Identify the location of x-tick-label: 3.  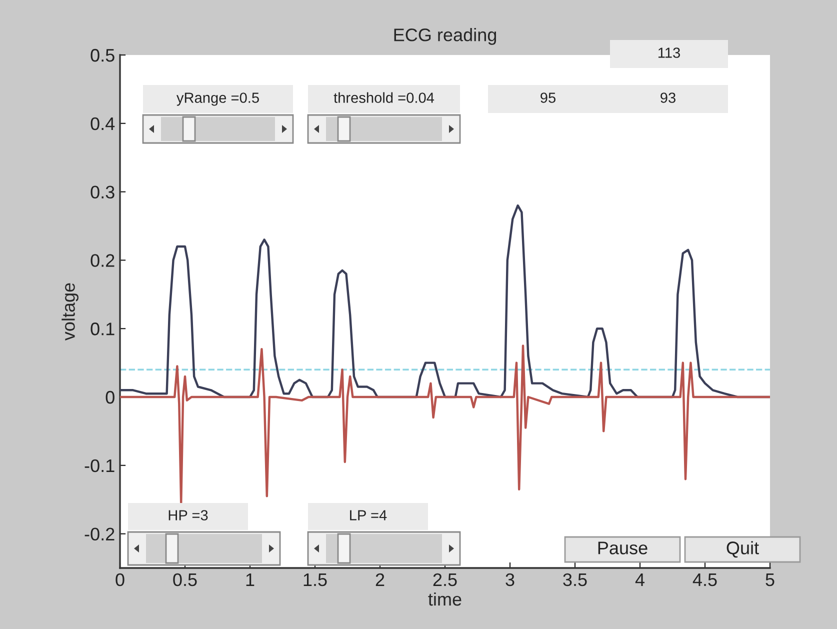
(510, 579).